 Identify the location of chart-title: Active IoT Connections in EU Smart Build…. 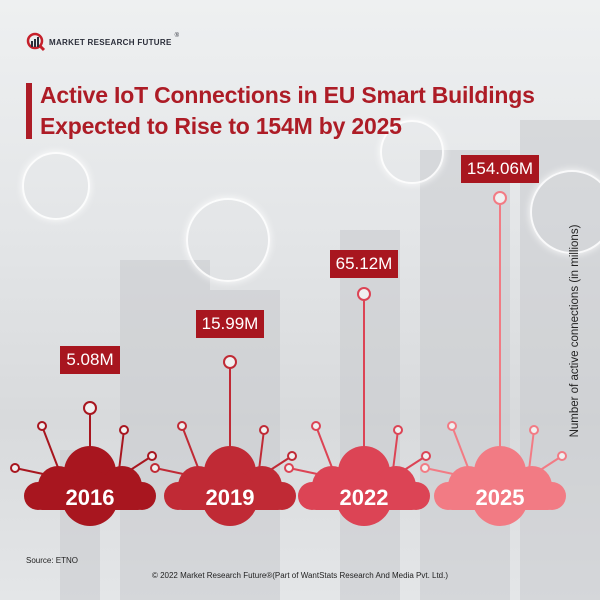
(287, 111).